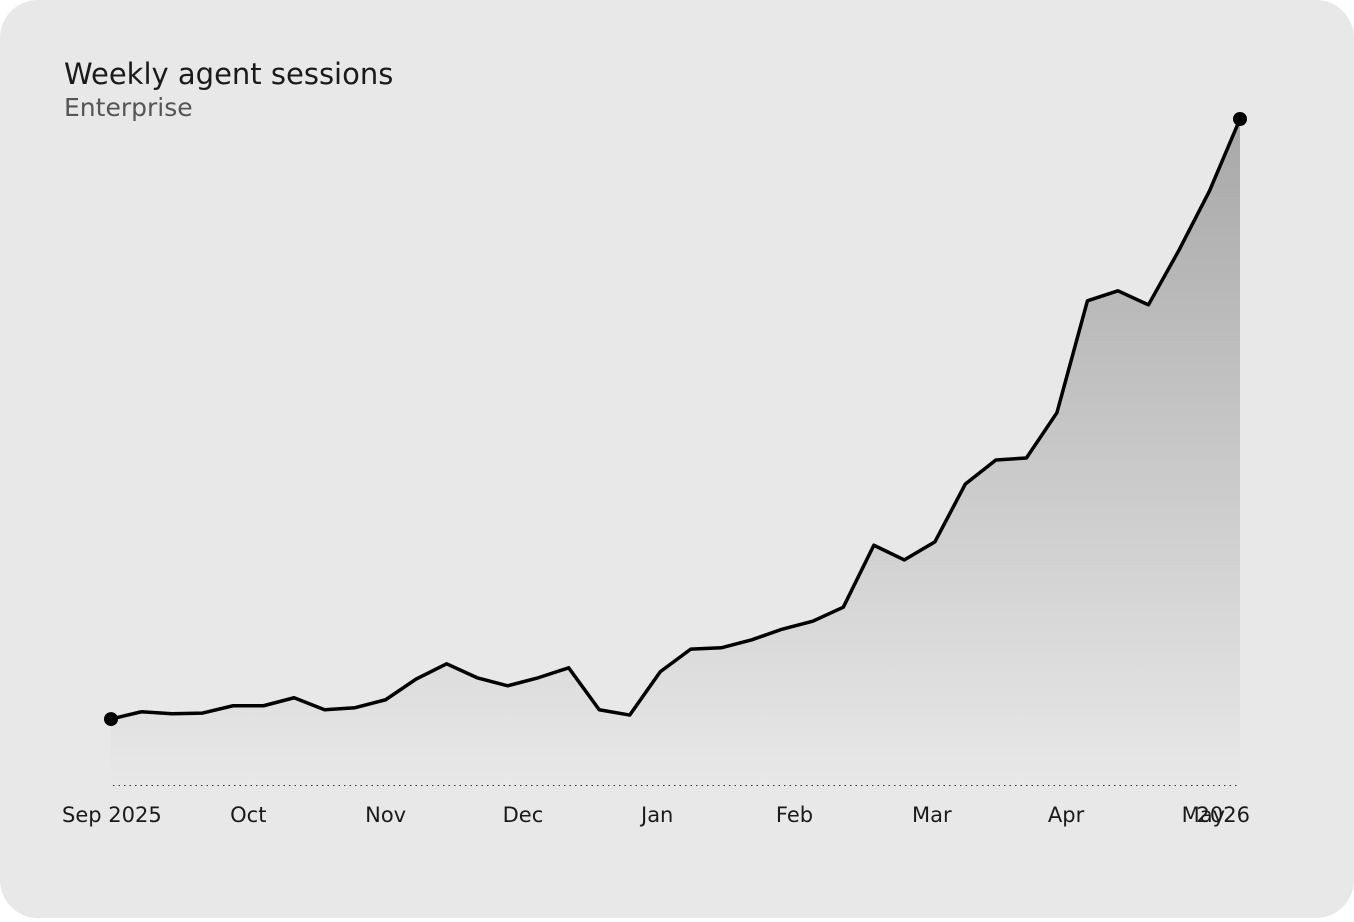 This screenshot has width=1354, height=922. What do you see at coordinates (385, 815) in the screenshot?
I see `x-tick-label: Nov` at bounding box center [385, 815].